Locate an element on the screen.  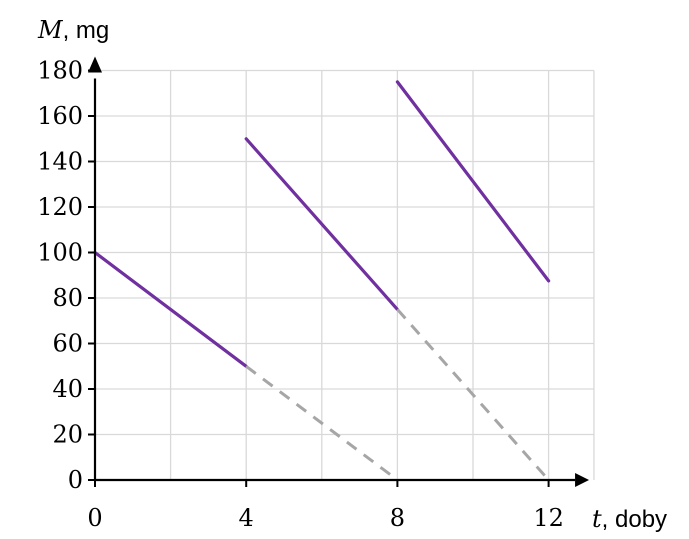
x-axis-arrow is located at coordinates (582, 480).